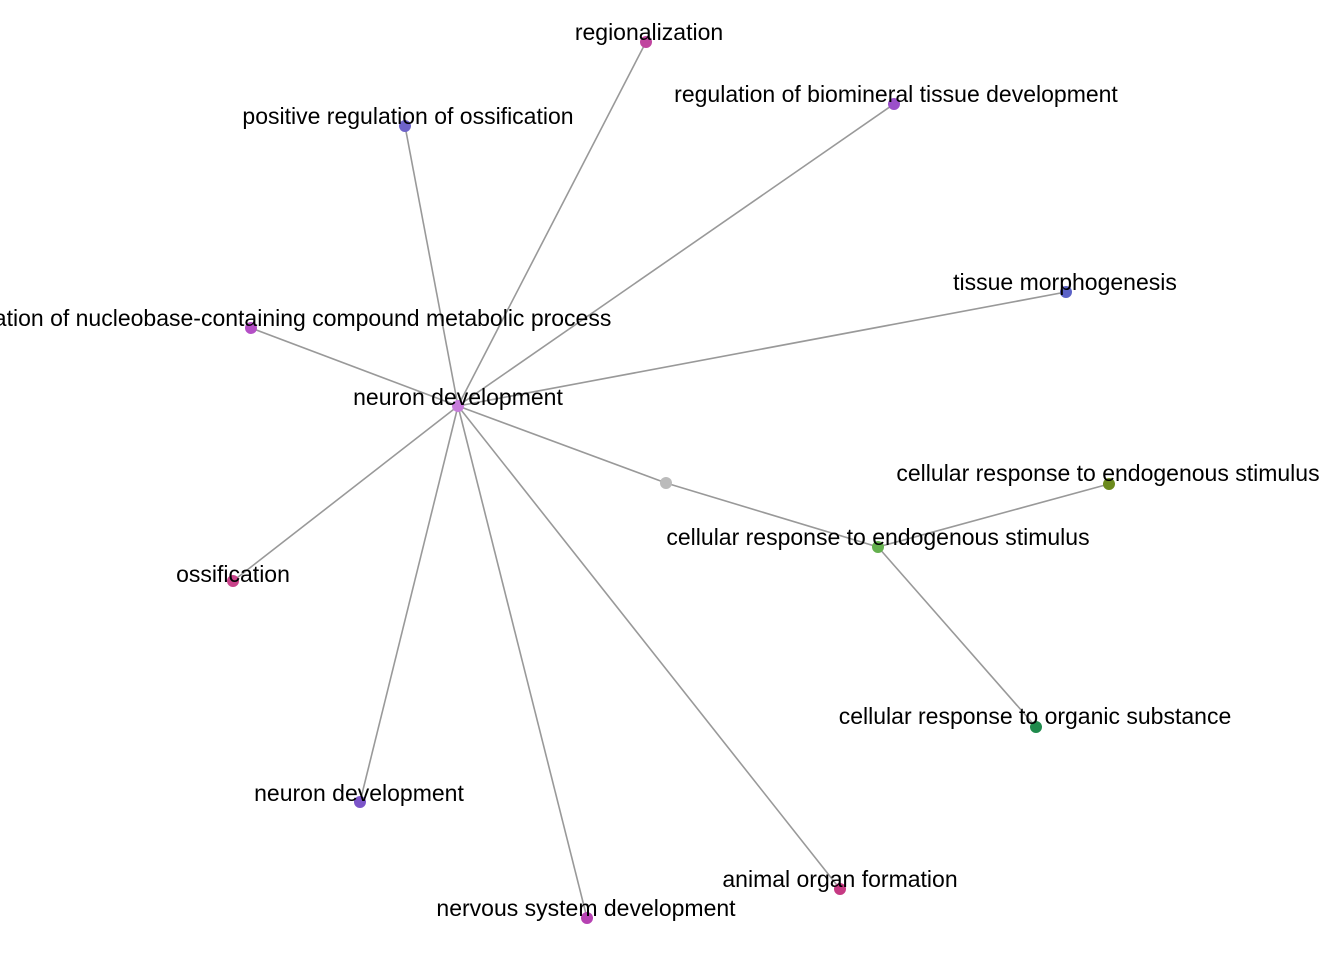 The image size is (1344, 960). I want to click on label-cellular-response-organic: cellular response to organic substance, so click(1035, 716).